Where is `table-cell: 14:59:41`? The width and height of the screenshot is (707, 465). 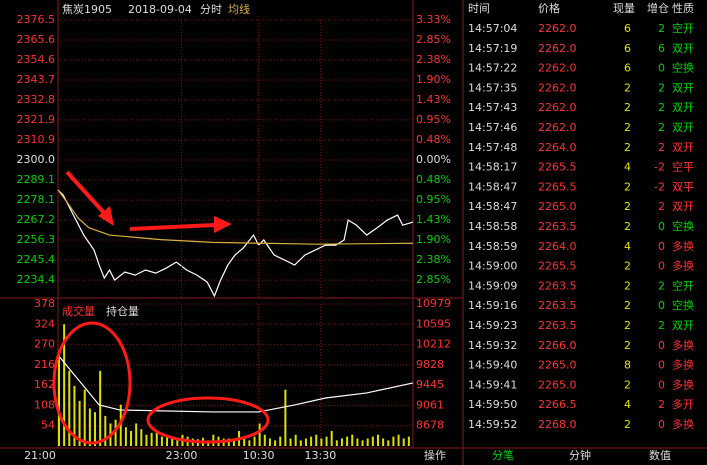 table-cell: 14:59:41 is located at coordinates (492, 384).